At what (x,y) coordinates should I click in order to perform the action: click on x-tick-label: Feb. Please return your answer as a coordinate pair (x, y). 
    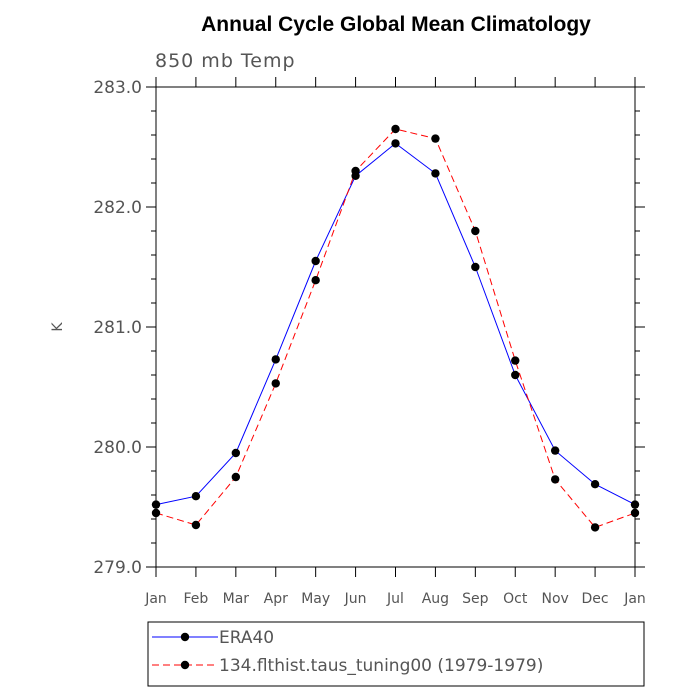
    Looking at the image, I should click on (196, 599).